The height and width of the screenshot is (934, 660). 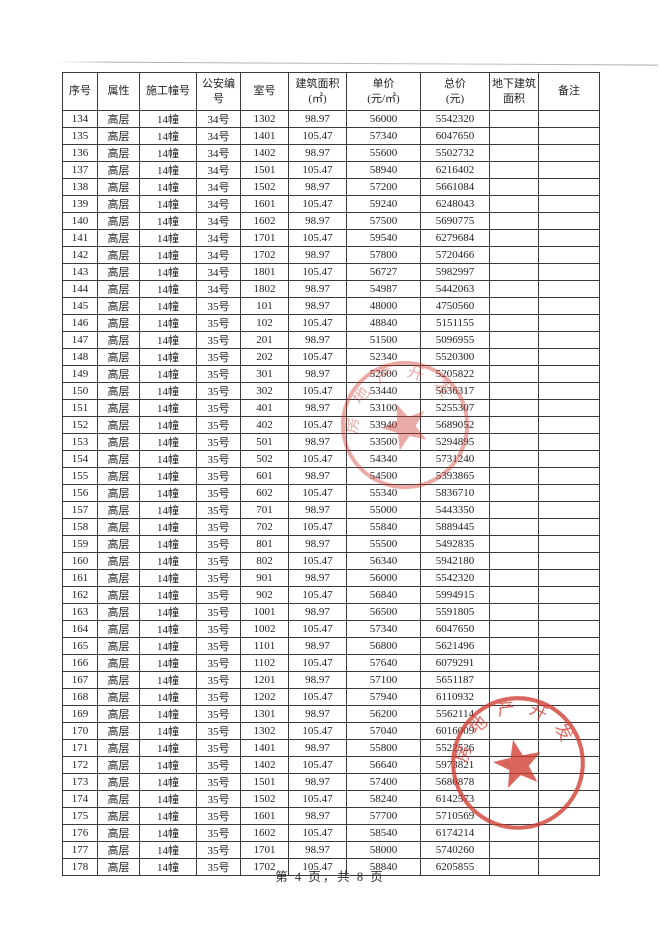 I want to click on cell-danjia: 57200, so click(x=383, y=187).